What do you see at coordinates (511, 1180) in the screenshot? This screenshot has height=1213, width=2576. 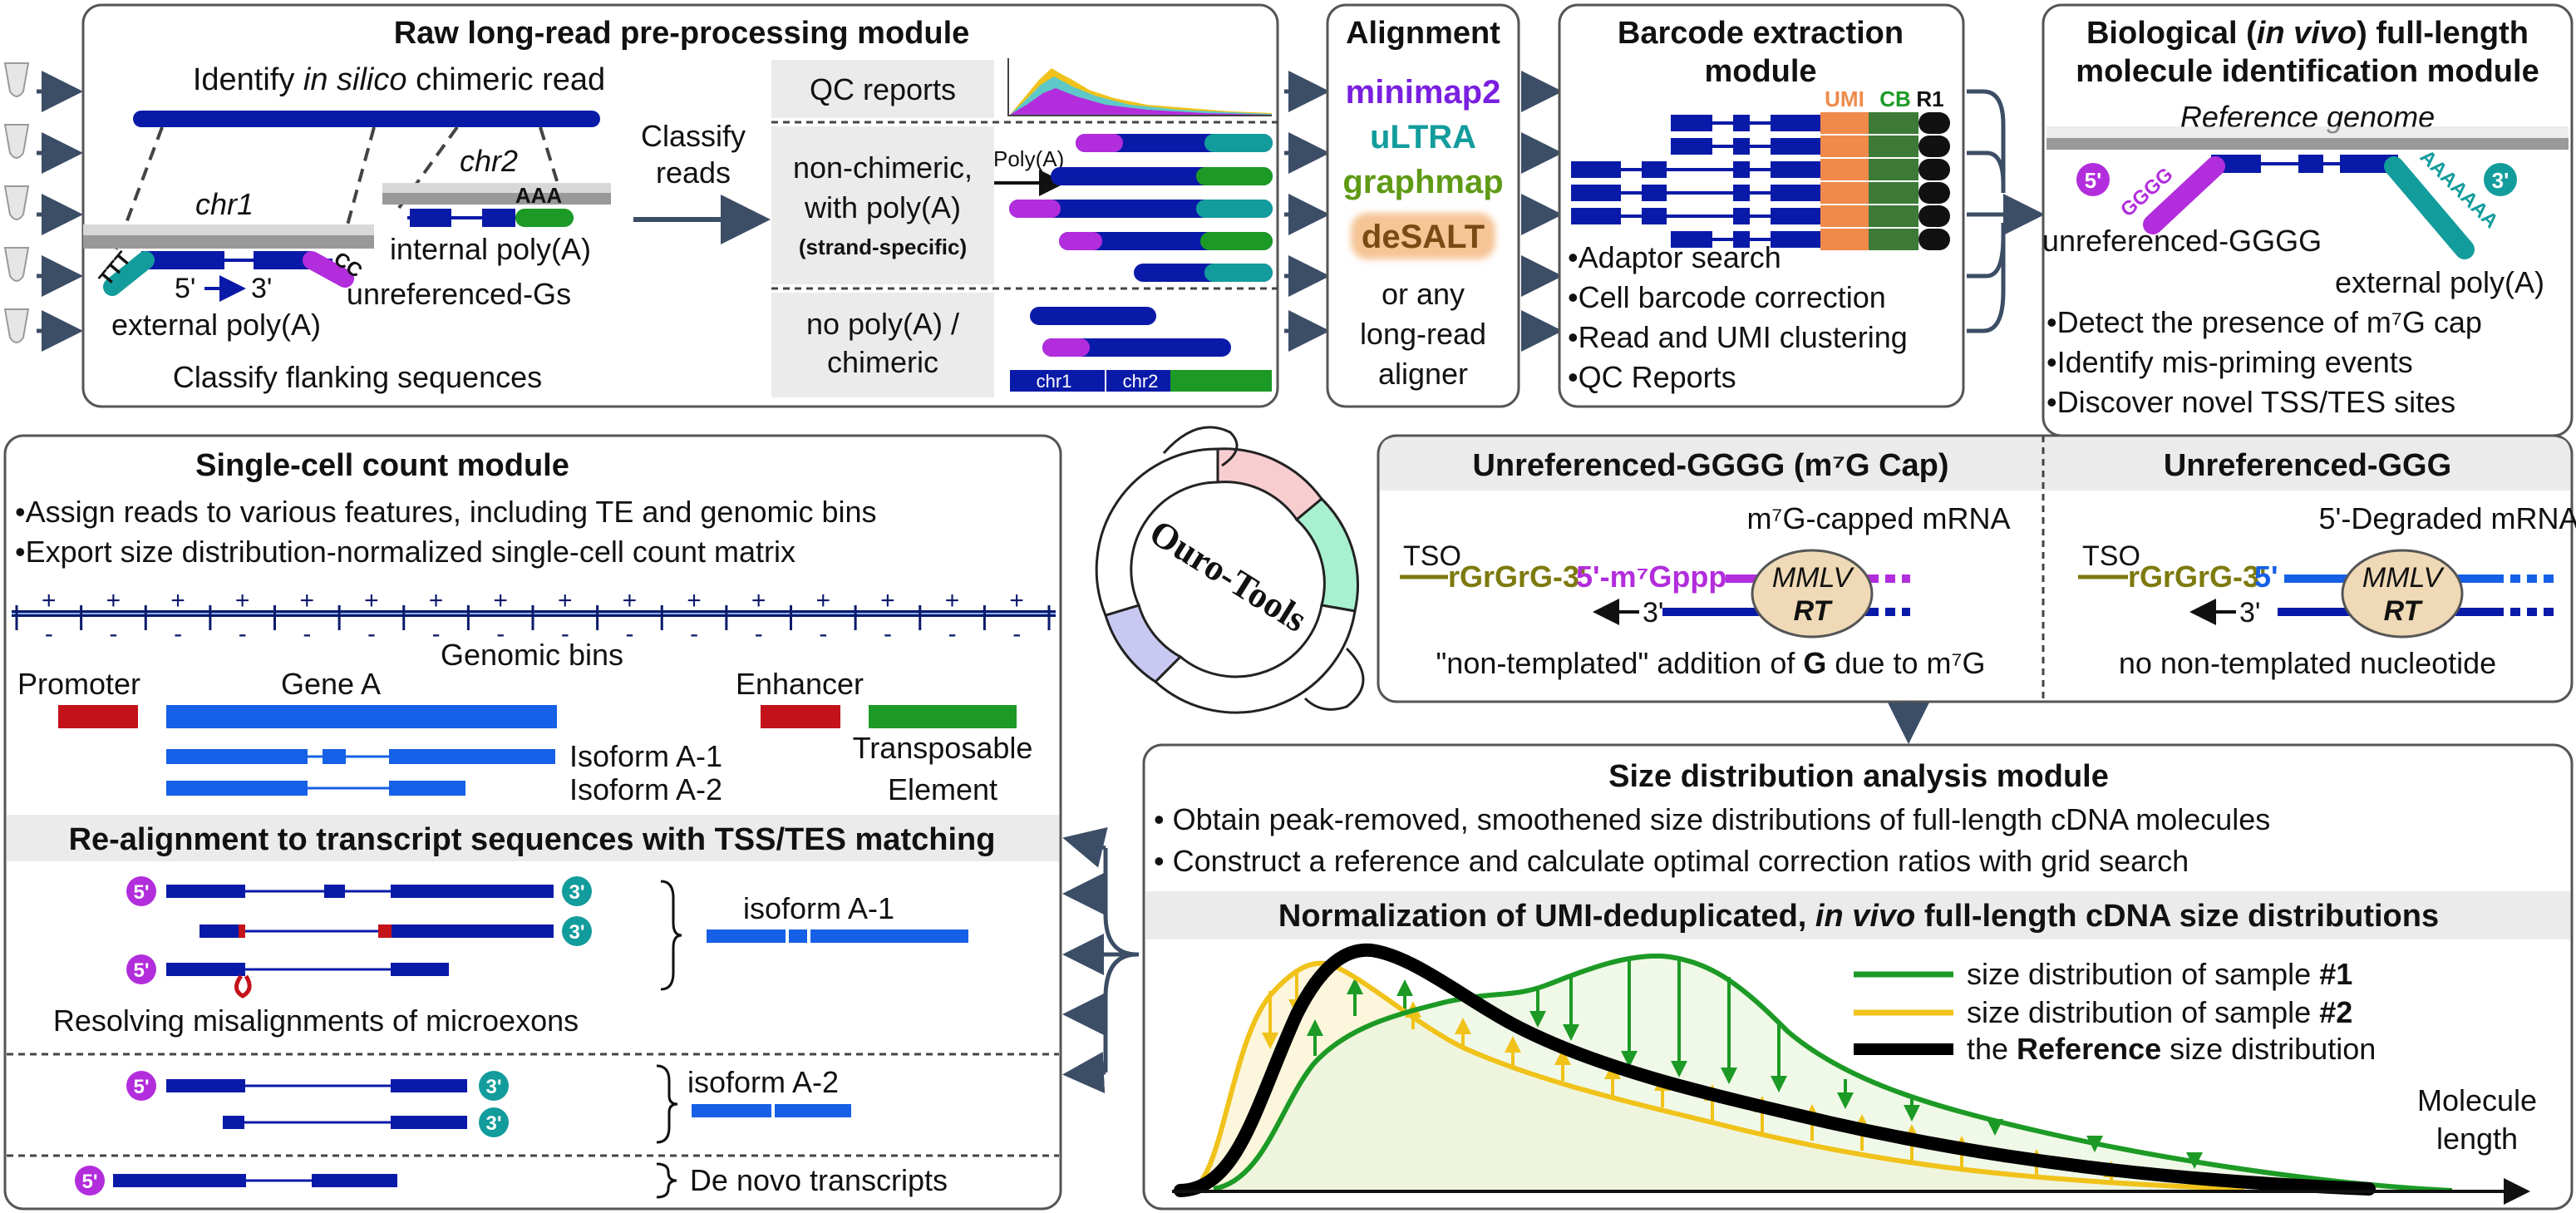 I see `denovo-group: 5' De novo transcripts` at bounding box center [511, 1180].